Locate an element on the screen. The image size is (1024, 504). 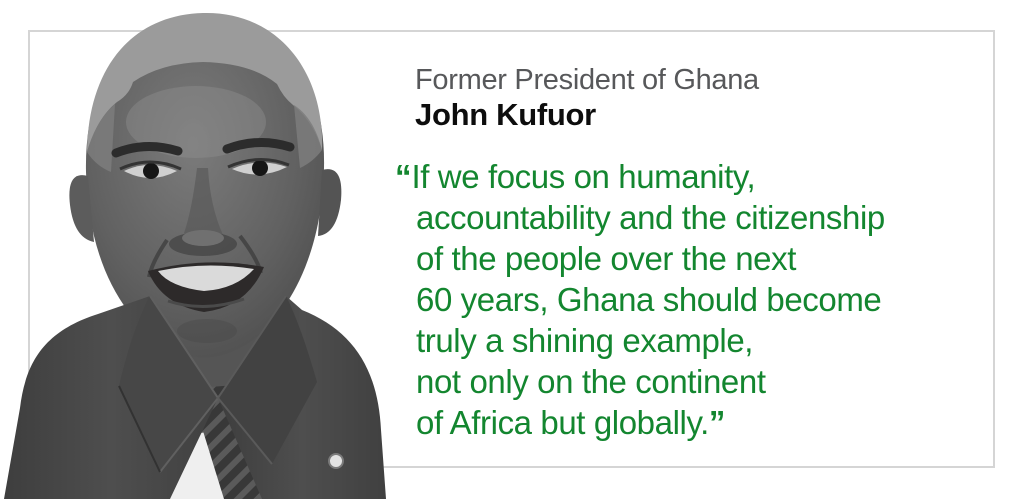
profile-role: Former President of Ghana is located at coordinates (587, 80).